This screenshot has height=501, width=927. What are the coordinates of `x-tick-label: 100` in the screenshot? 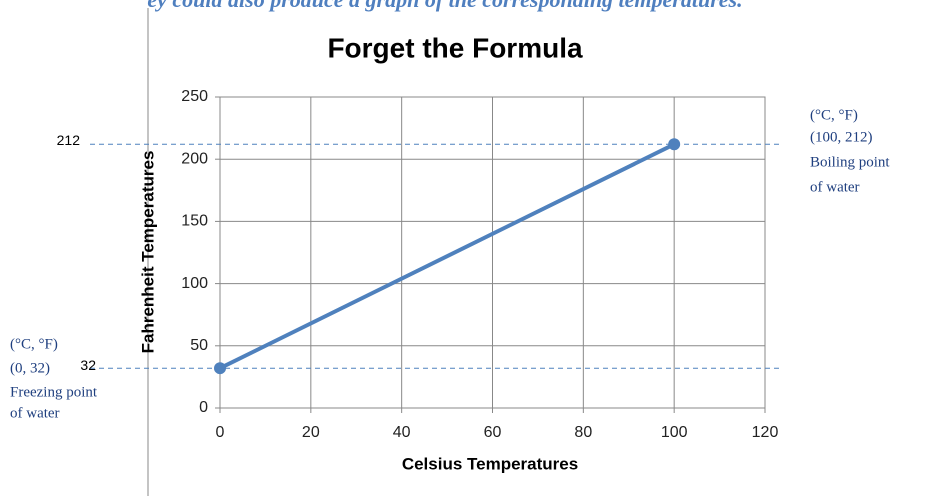 It's located at (674, 432).